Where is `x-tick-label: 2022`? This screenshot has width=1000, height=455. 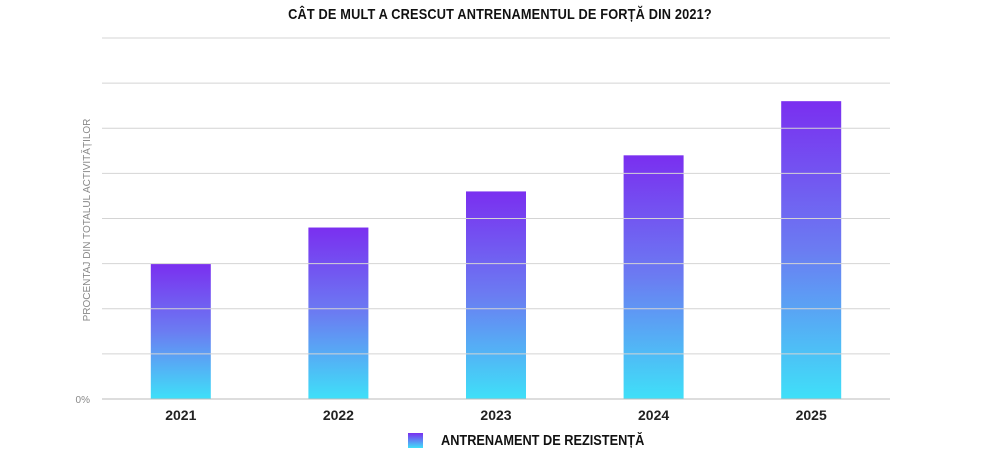
x-tick-label: 2022 is located at coordinates (338, 415).